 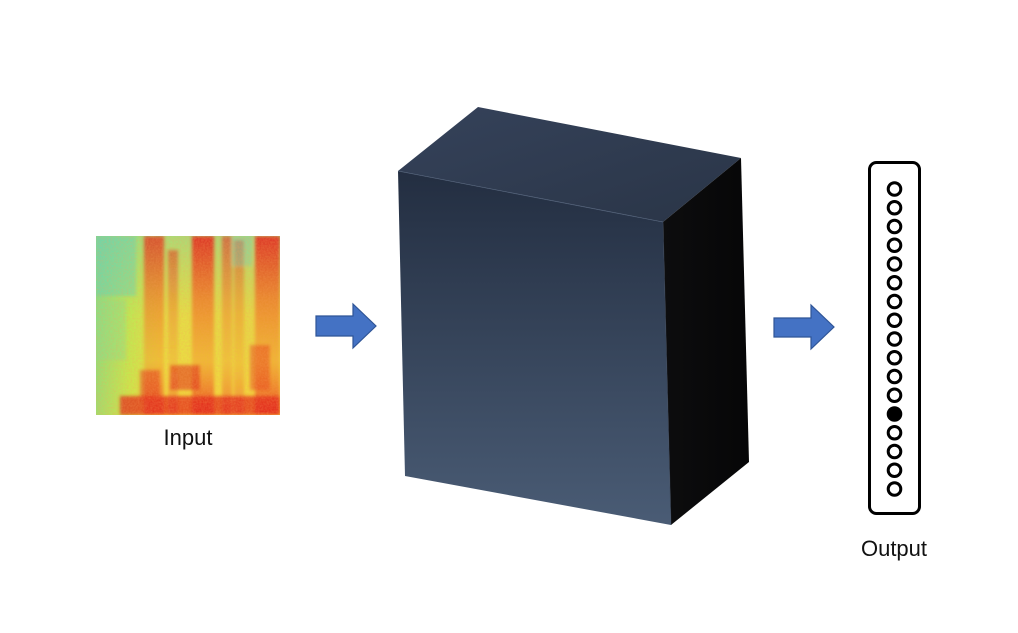 What do you see at coordinates (188, 437) in the screenshot?
I see `input-label: Input` at bounding box center [188, 437].